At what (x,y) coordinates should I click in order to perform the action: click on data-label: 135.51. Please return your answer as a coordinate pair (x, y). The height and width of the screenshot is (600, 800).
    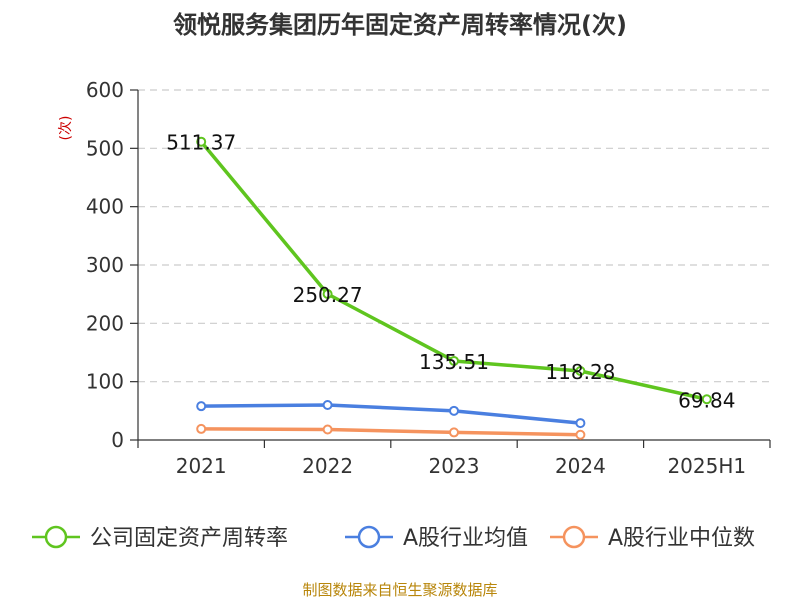
    Looking at the image, I should click on (454, 362).